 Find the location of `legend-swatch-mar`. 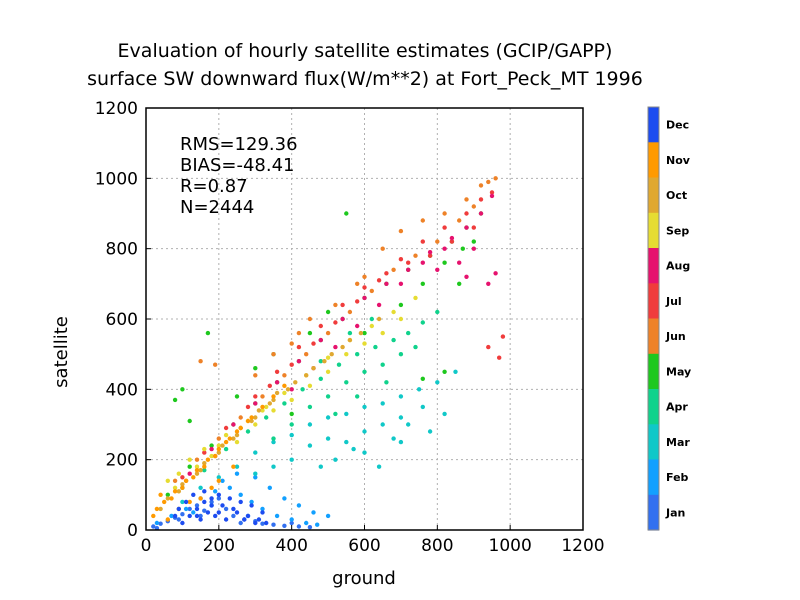

legend-swatch-mar is located at coordinates (653, 442).